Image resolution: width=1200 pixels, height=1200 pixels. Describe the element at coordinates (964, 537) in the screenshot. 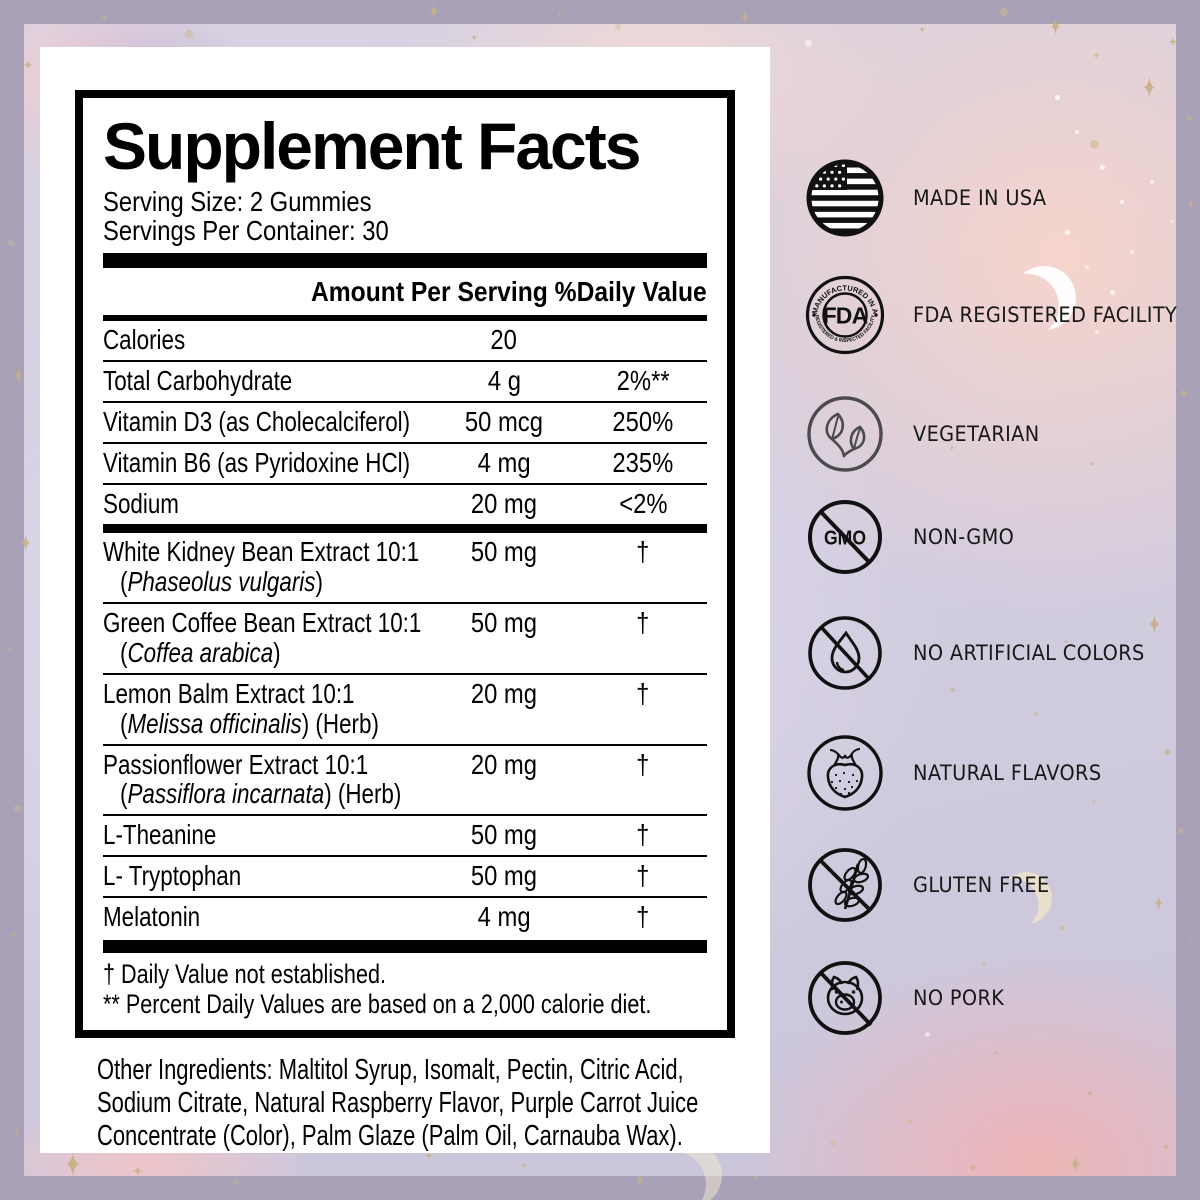

I see `badge-label: NON-GMO` at that location.